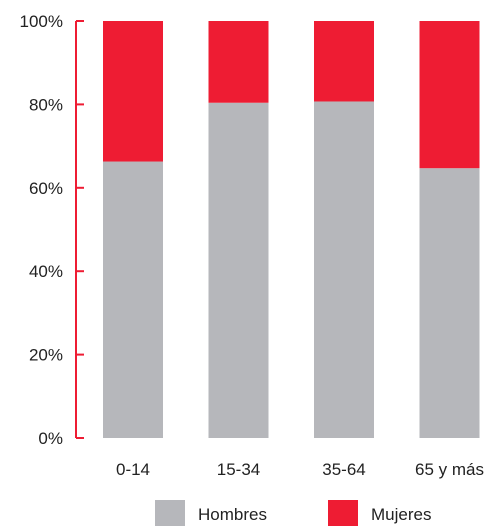 The image size is (493, 526). What do you see at coordinates (449, 469) in the screenshot?
I see `x-tick-label: 65 y más` at bounding box center [449, 469].